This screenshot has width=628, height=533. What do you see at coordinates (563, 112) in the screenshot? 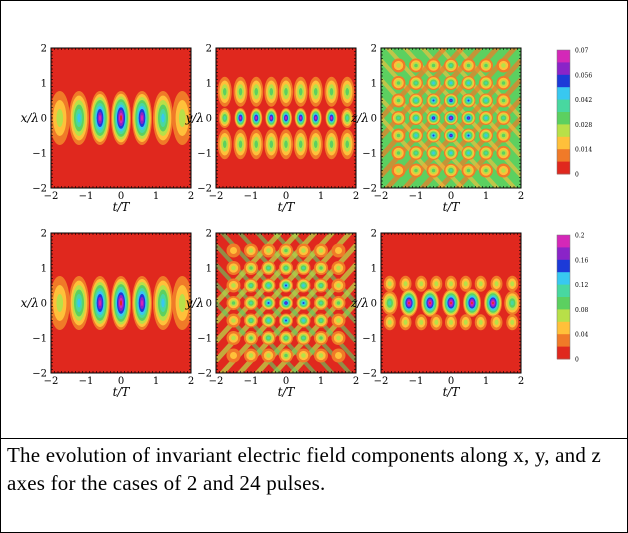
I see `colorbar-frame` at bounding box center [563, 112].